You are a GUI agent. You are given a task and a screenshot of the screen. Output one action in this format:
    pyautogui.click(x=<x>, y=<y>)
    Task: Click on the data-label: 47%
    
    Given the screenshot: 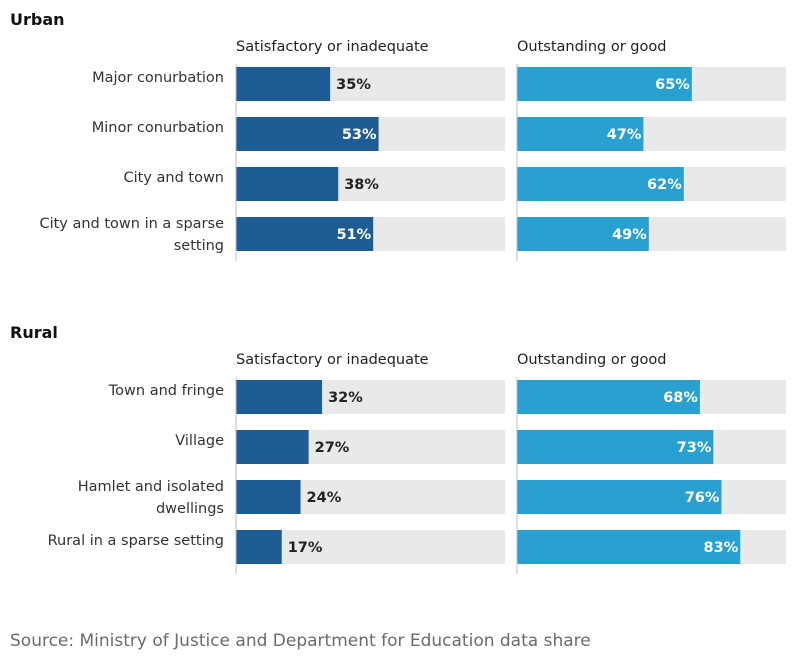 What is the action you would take?
    pyautogui.click(x=624, y=135)
    